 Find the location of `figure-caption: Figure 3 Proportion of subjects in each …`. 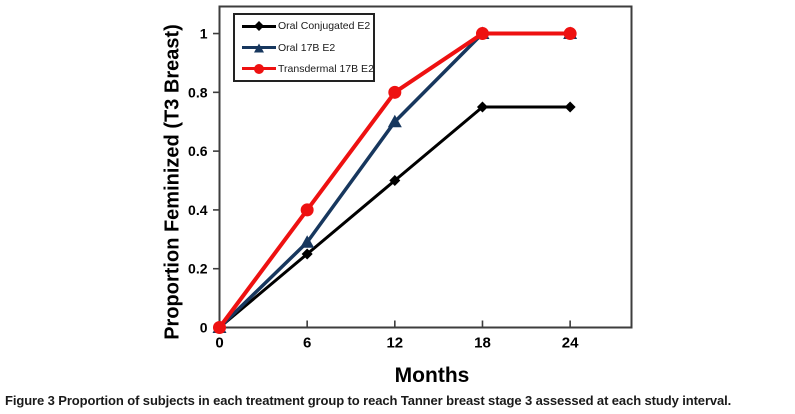

figure-caption: Figure 3 Proportion of subjects in each … is located at coordinates (398, 400).